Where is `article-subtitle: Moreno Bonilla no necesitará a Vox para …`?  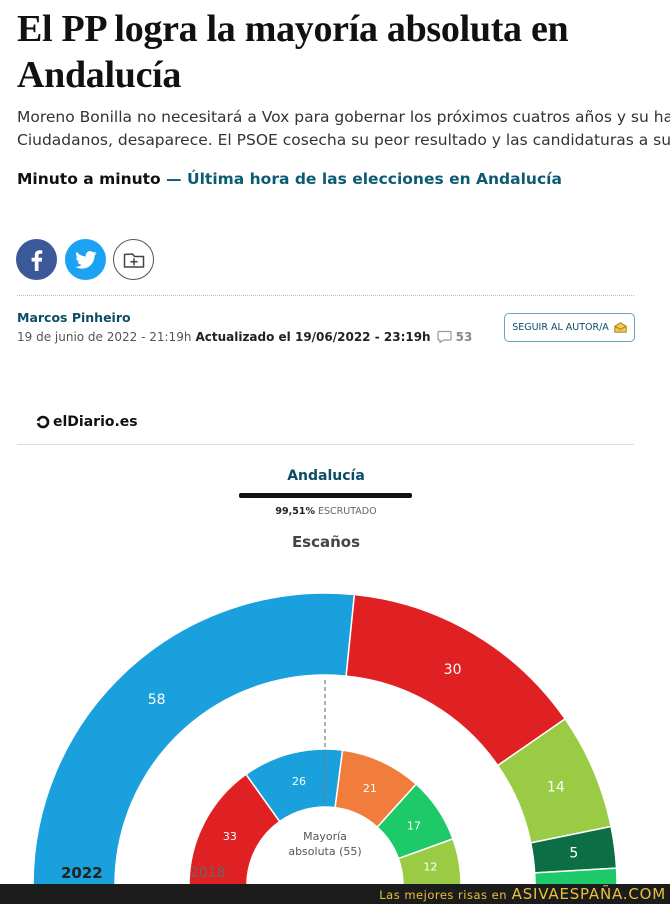
article-subtitle: Moreno Bonilla no necesitará a Vox para … is located at coordinates (343, 129).